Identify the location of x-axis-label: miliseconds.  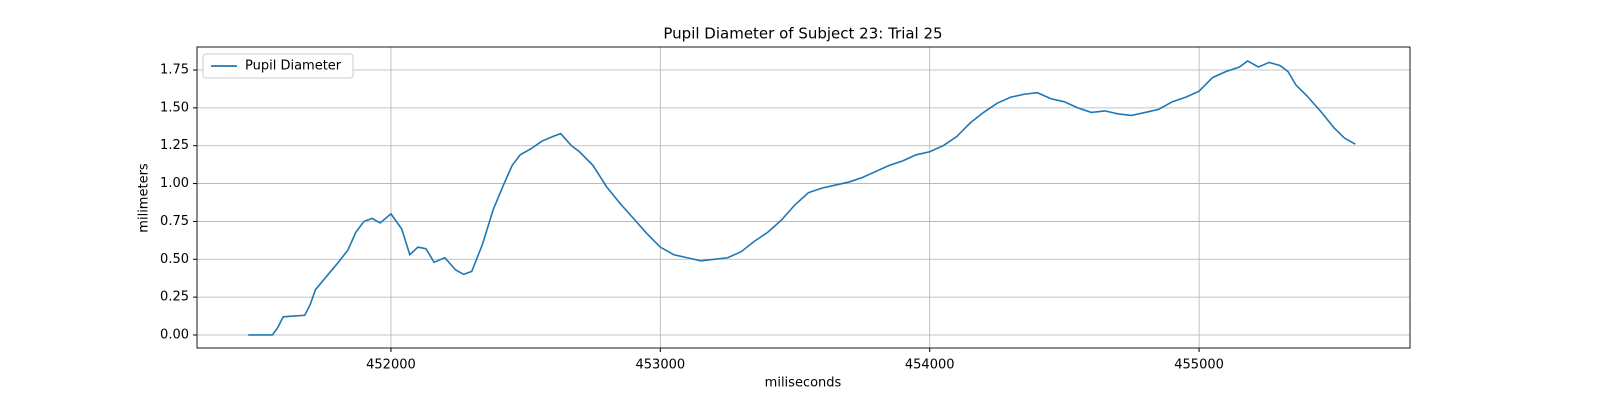
(803, 383).